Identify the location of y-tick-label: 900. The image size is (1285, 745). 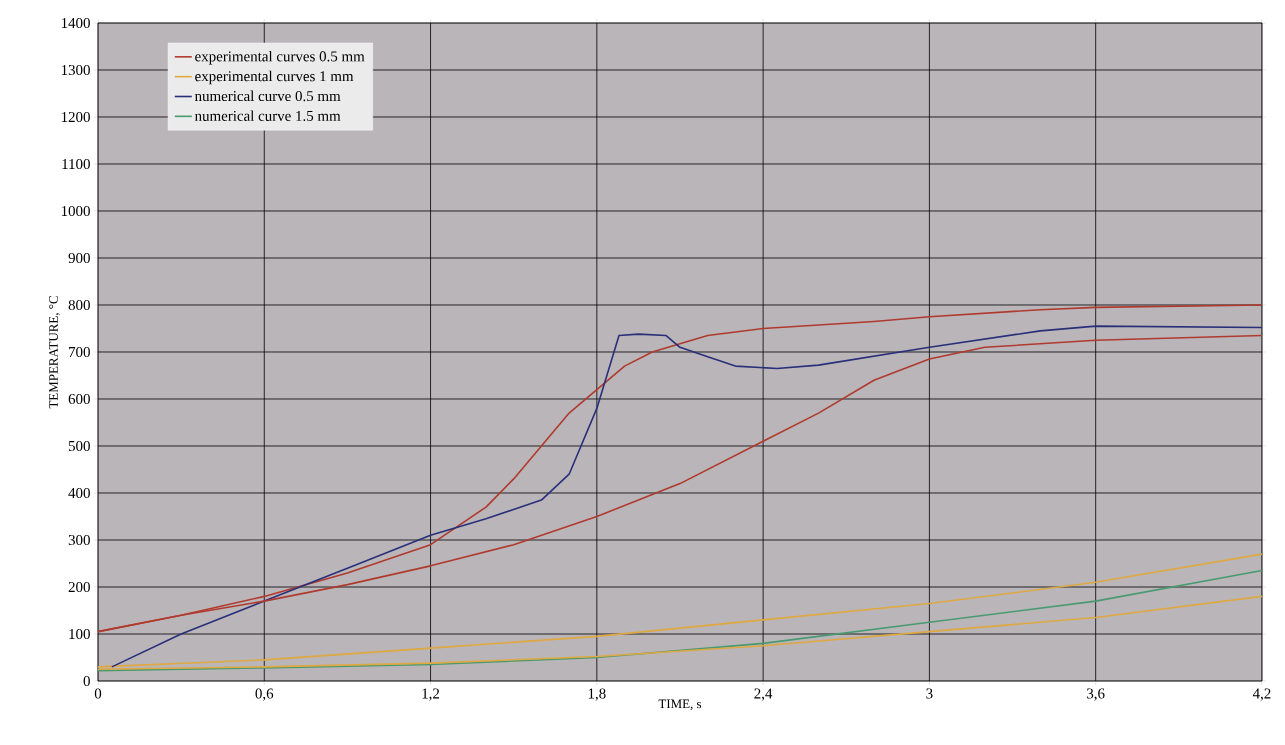
(79, 258).